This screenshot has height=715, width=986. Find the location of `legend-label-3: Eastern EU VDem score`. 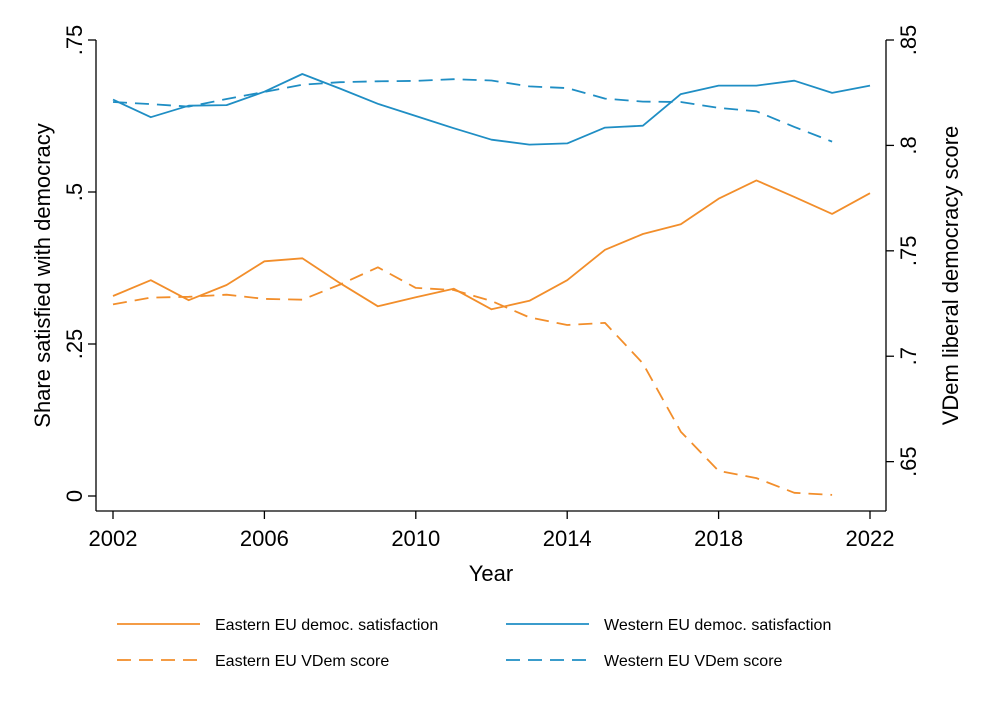

legend-label-3: Eastern EU VDem score is located at coordinates (302, 661).